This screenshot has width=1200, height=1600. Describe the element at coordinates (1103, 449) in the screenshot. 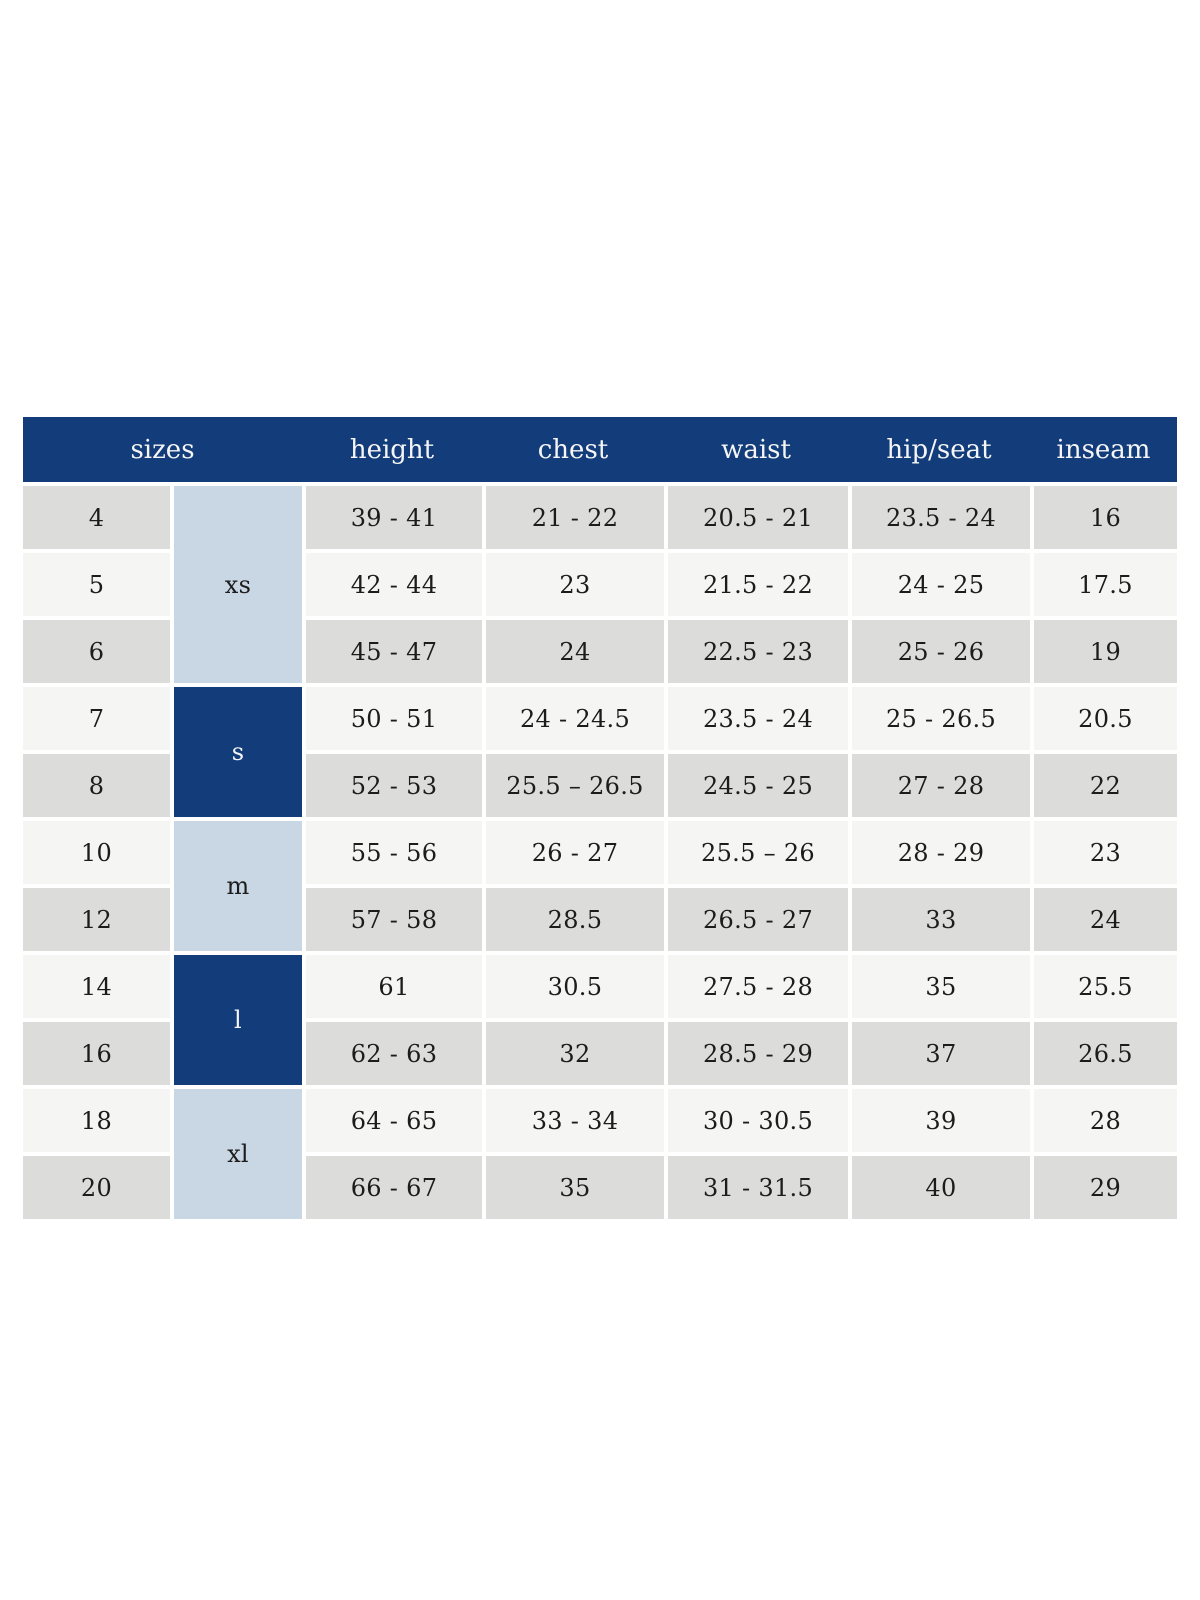

I see `col-header-inseam: inseam` at that location.